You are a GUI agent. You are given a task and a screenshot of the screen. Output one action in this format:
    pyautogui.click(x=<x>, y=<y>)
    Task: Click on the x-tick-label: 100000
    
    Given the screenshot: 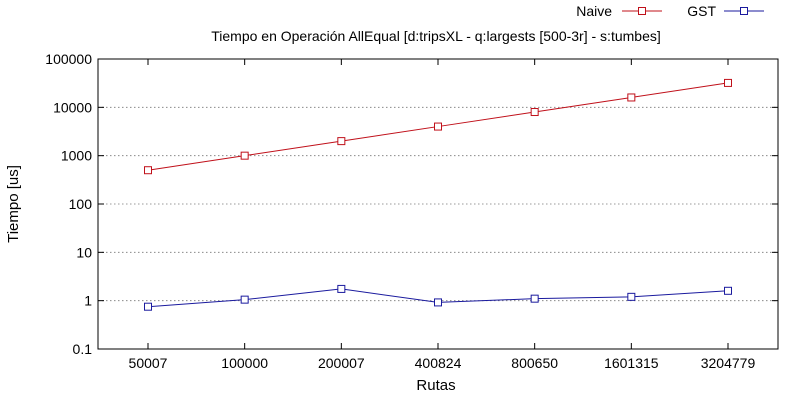 What is the action you would take?
    pyautogui.click(x=244, y=363)
    